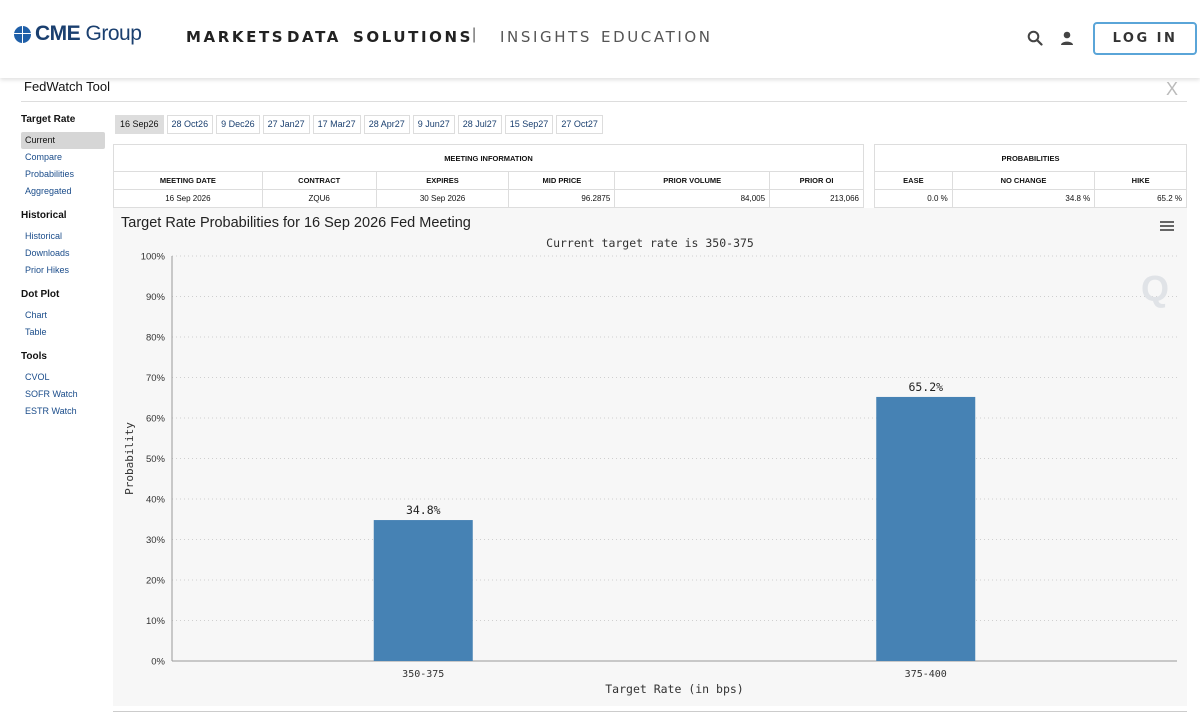 The width and height of the screenshot is (1200, 714). I want to click on date-tab: 27 Jan27, so click(286, 124).